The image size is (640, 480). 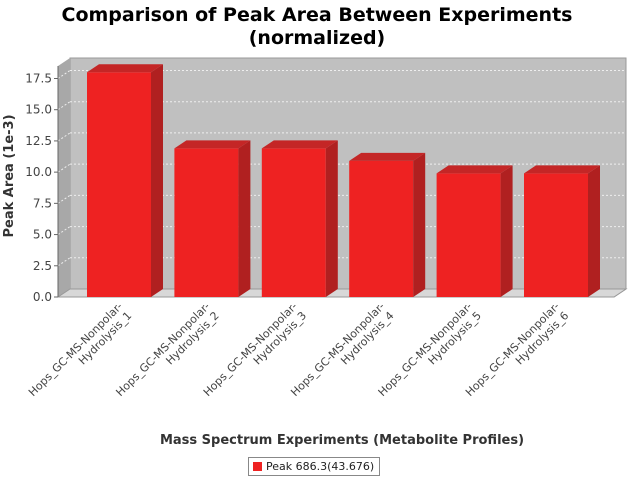 I want to click on y-axis: 0.0 2.5 5.0 7.5 10.0 12.5 15.0 17.5, so click(x=42, y=185).